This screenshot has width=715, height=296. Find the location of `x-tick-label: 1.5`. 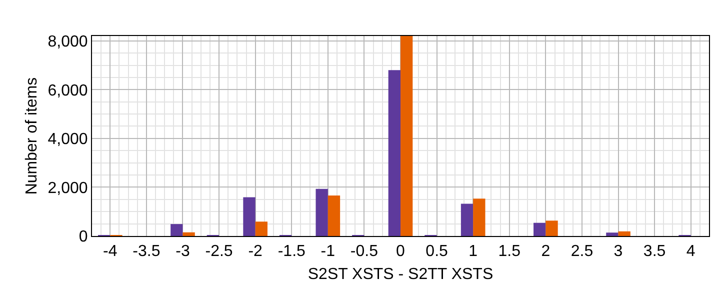

x-tick-label: 1.5 is located at coordinates (509, 251).